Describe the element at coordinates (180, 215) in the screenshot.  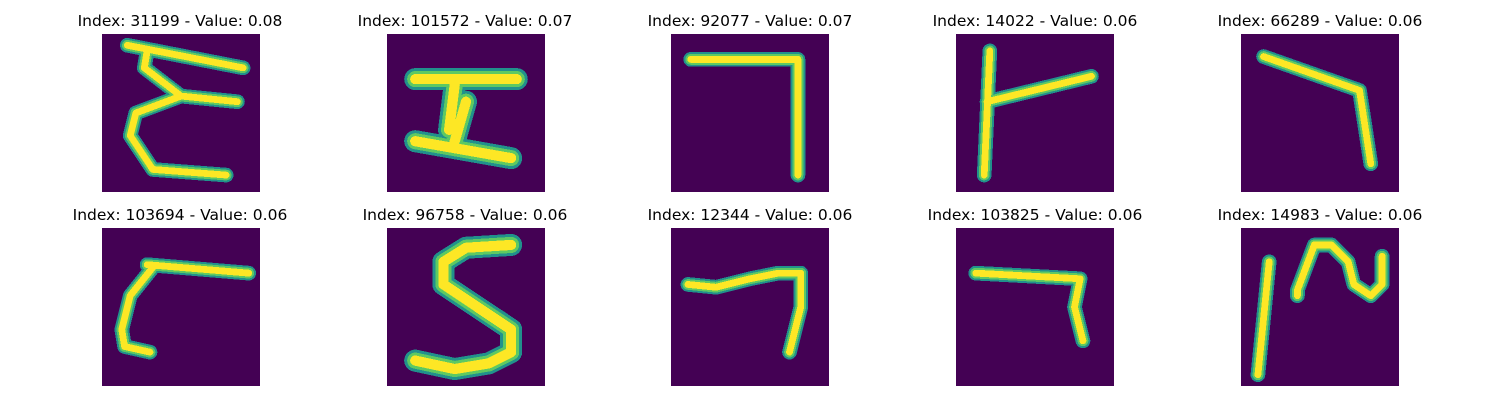
I see `panel-title: Index: 103694 - Value: 0.06` at that location.